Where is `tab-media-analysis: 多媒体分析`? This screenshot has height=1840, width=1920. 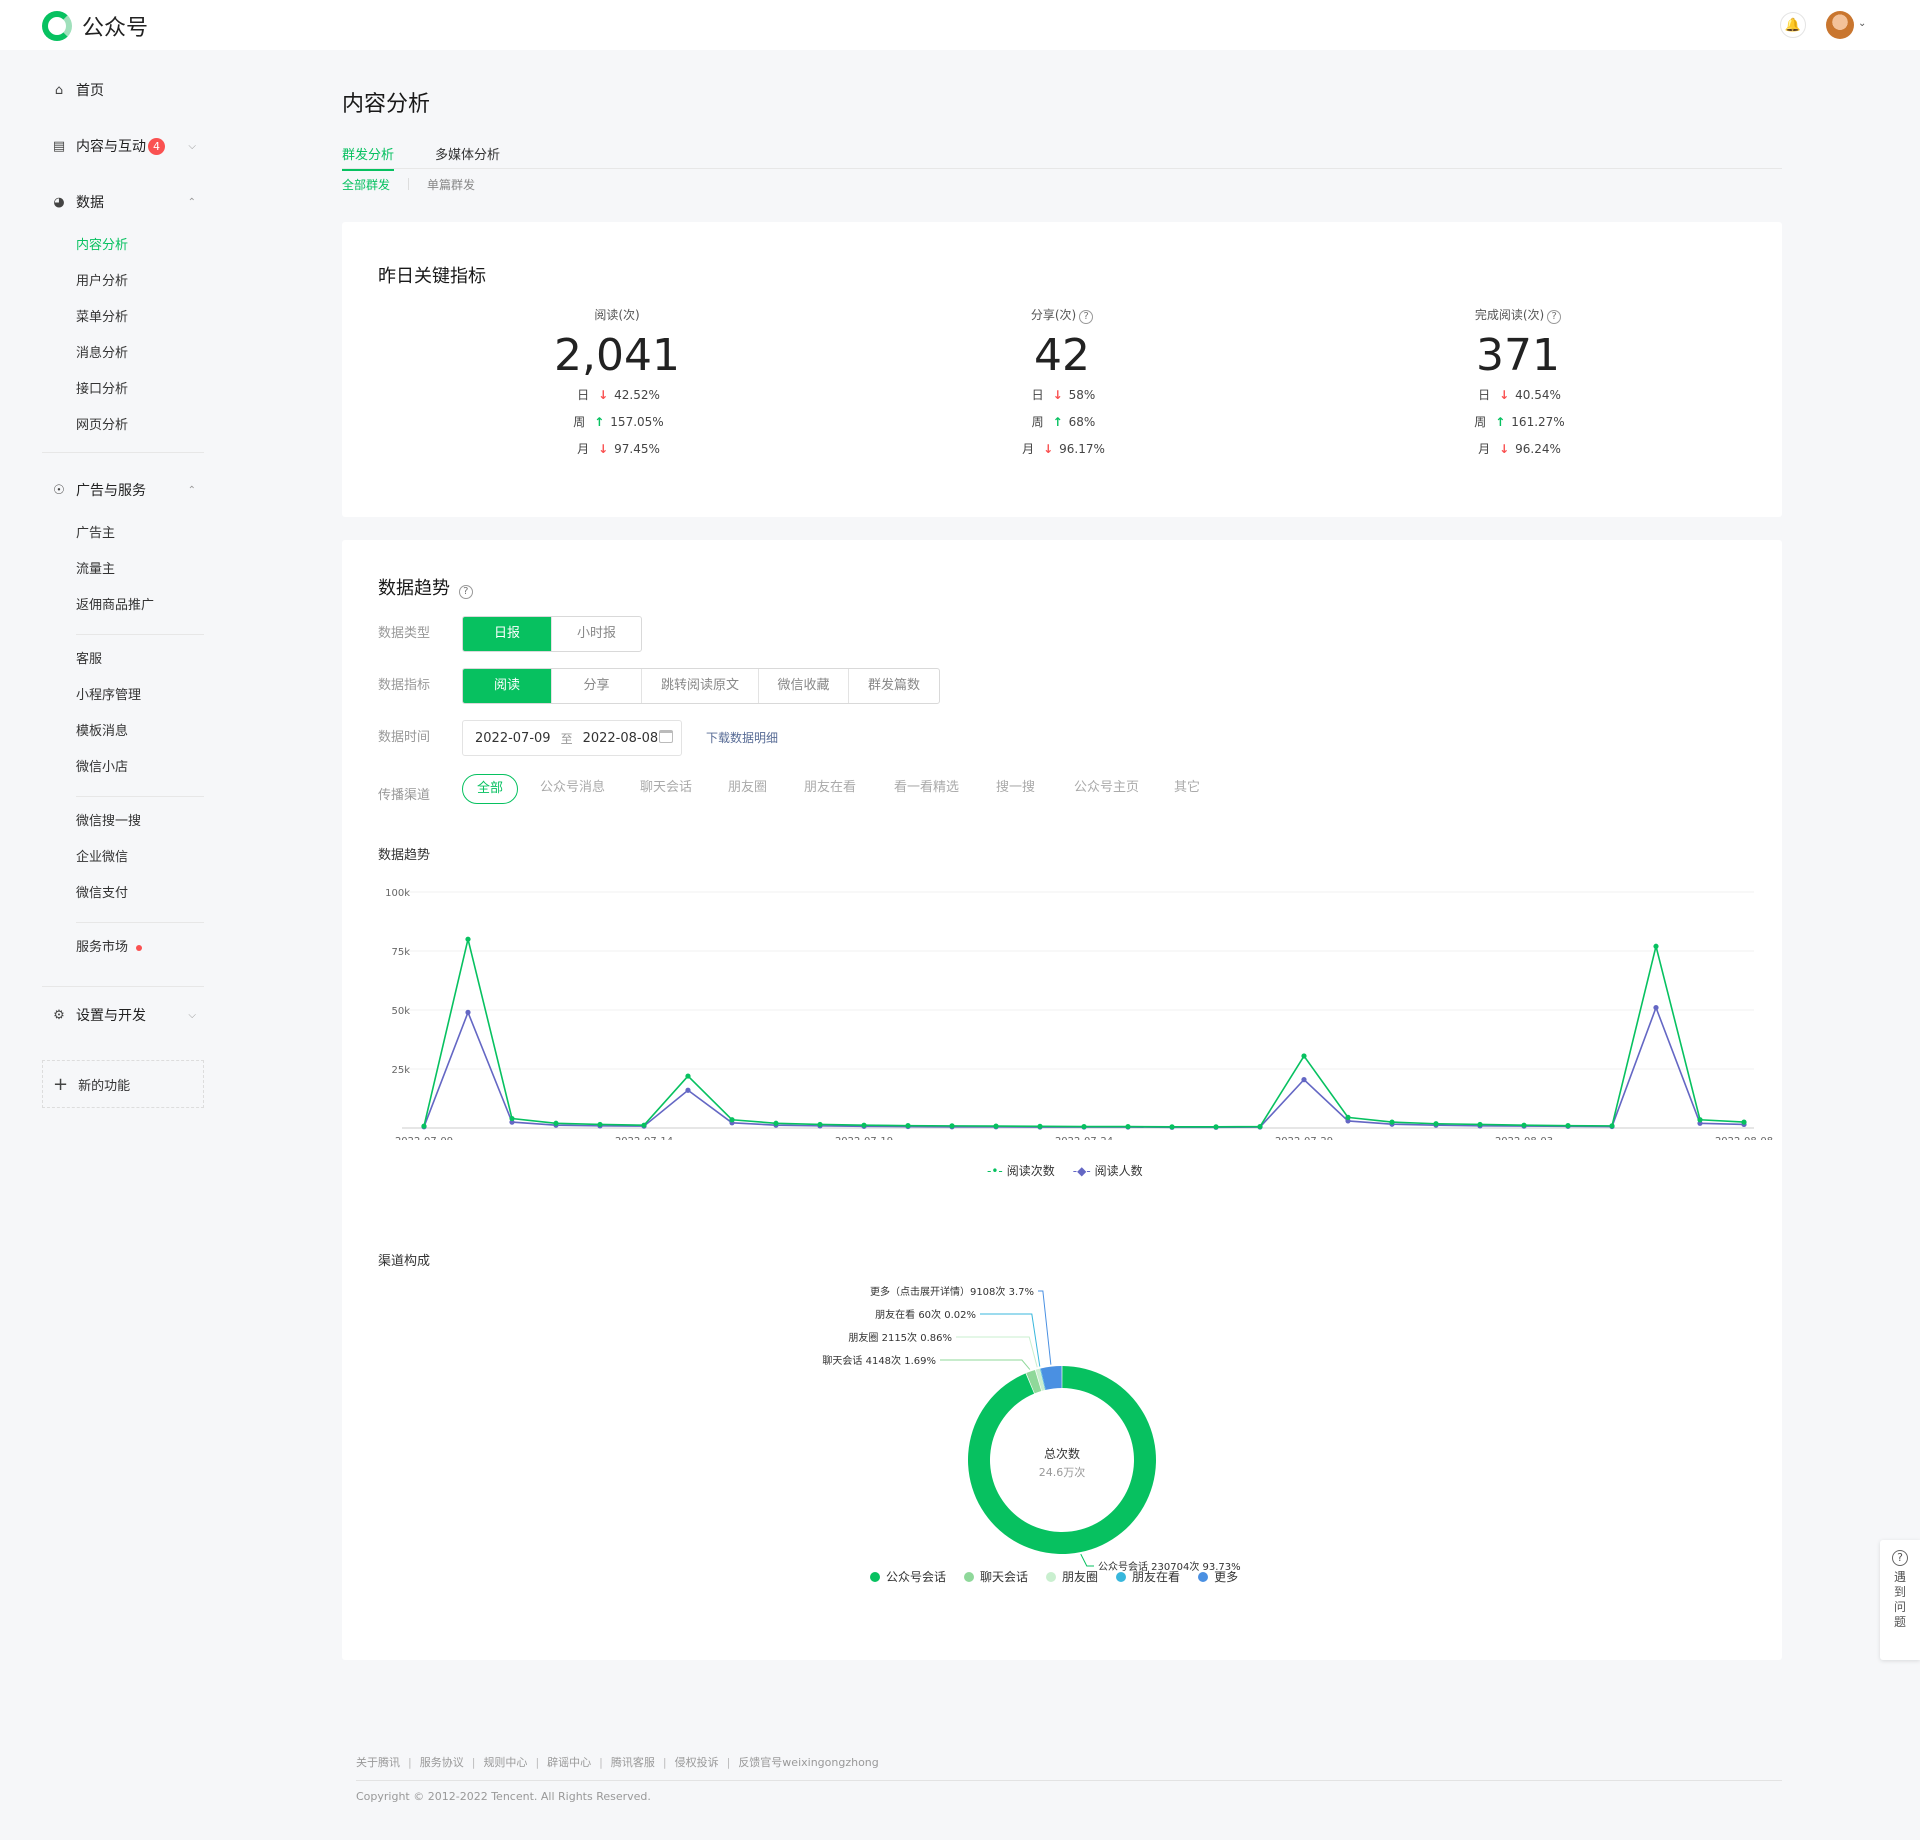 tab-media-analysis: 多媒体分析 is located at coordinates (468, 155).